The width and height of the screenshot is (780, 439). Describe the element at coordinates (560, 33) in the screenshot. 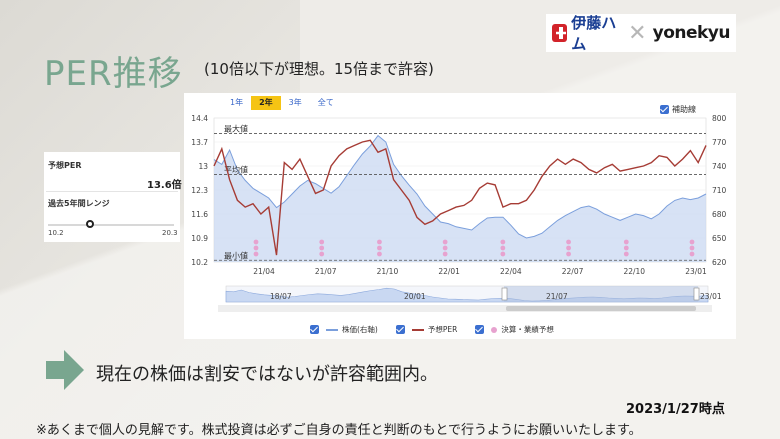

I see `itoham-mark-icon` at that location.